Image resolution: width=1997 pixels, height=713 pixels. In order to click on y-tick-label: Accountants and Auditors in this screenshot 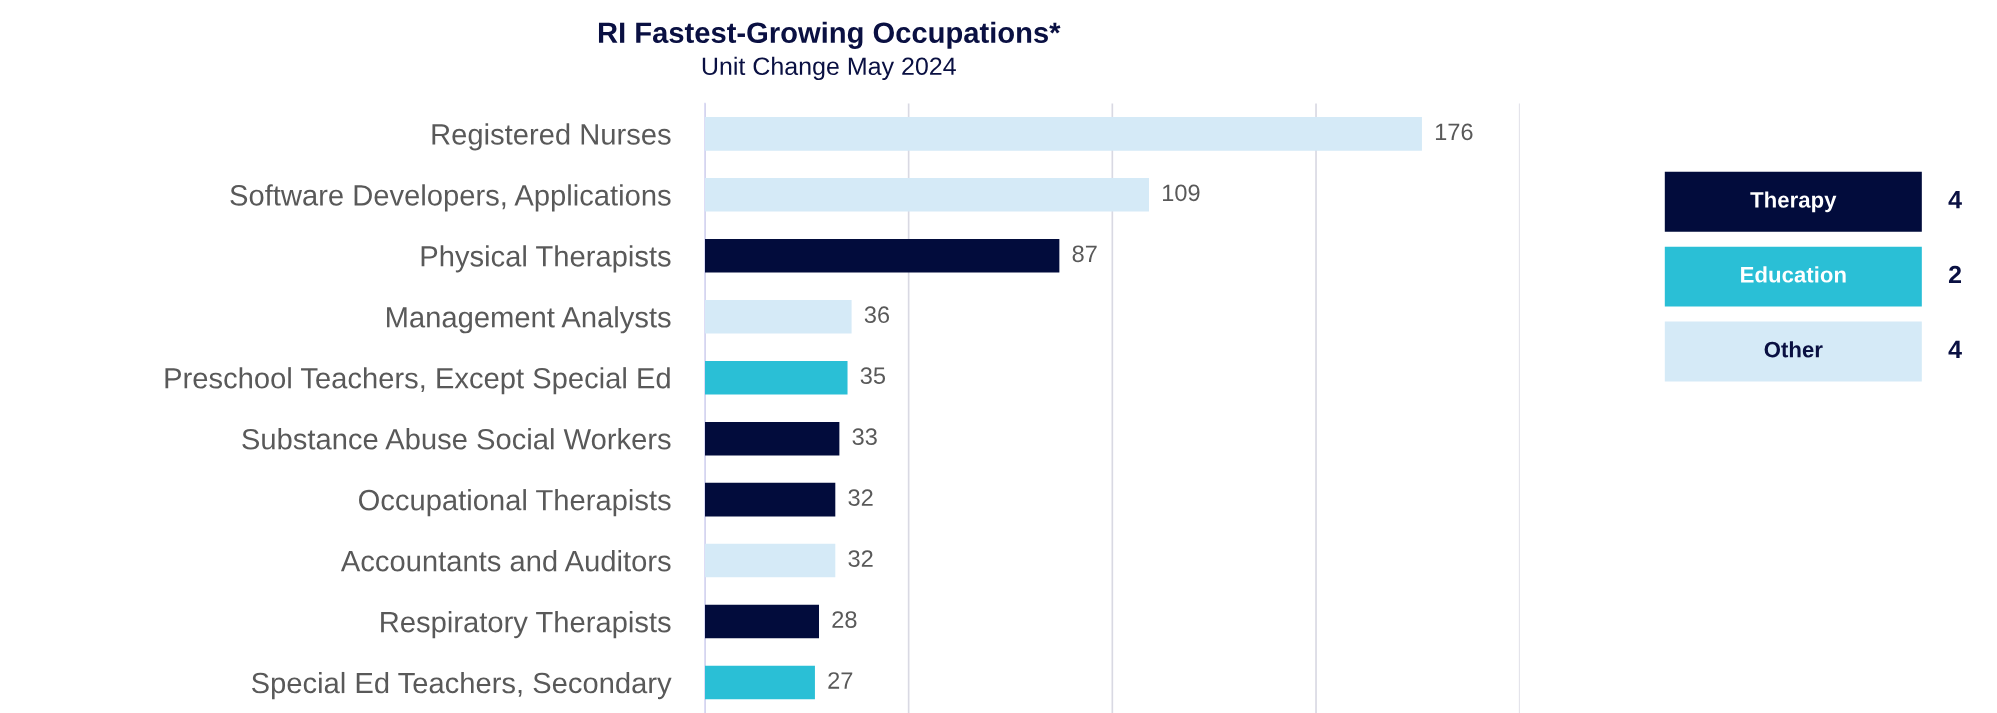, I will do `click(505, 561)`.